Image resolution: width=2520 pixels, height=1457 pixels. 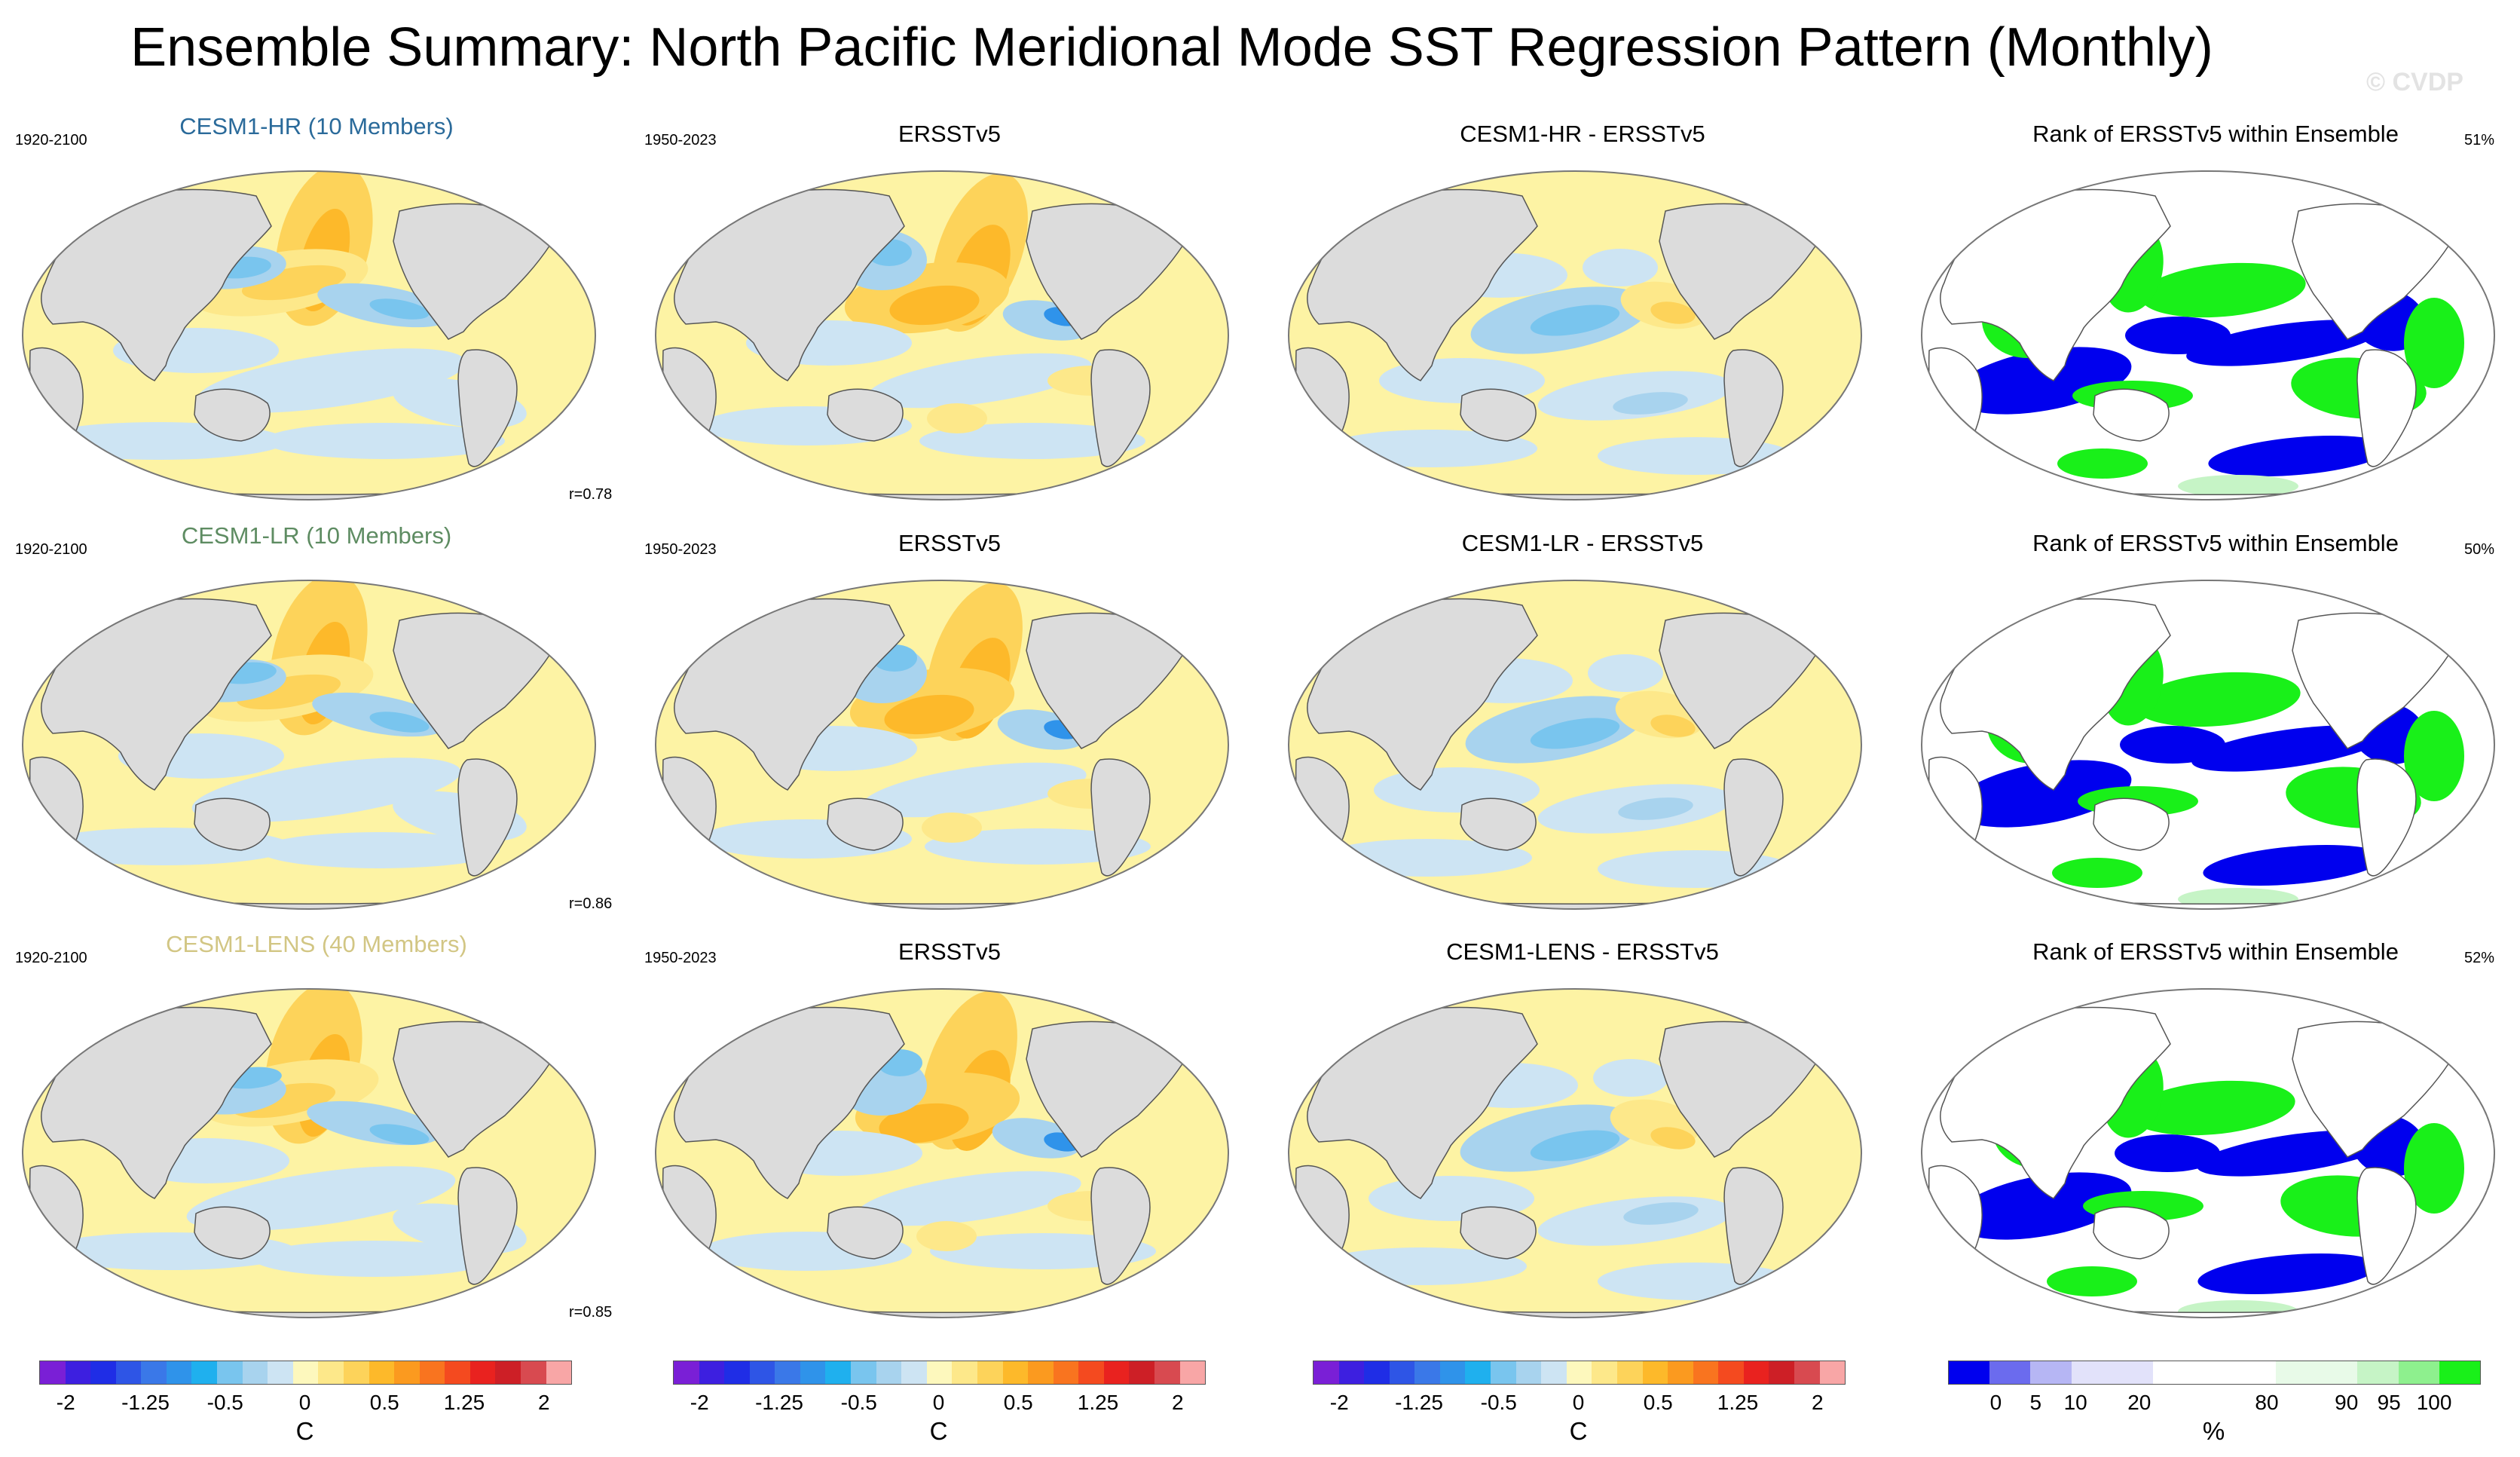 What do you see at coordinates (2389, 1402) in the screenshot?
I see `colorbar-tick-label: 95` at bounding box center [2389, 1402].